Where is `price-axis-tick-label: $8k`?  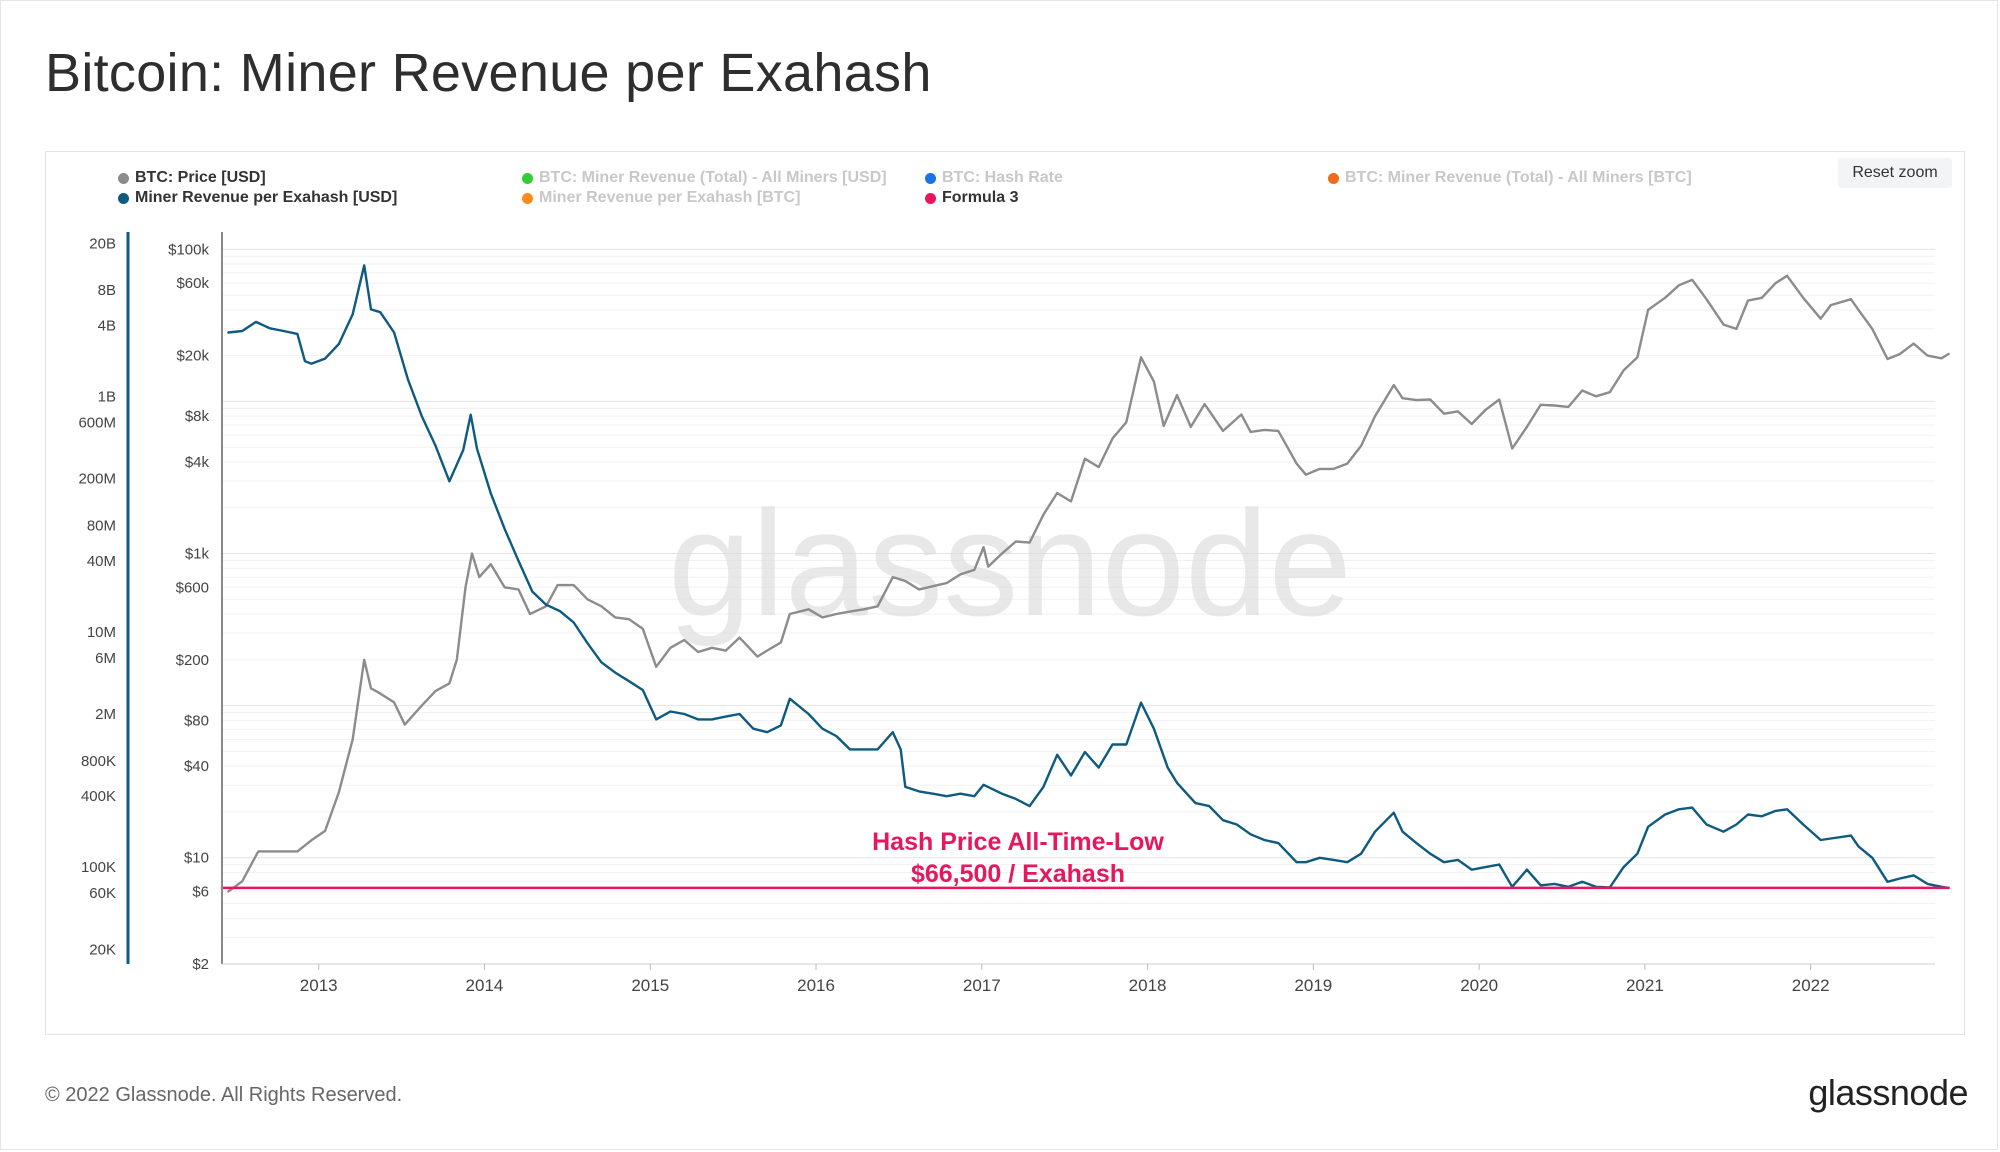 price-axis-tick-label: $8k is located at coordinates (197, 416).